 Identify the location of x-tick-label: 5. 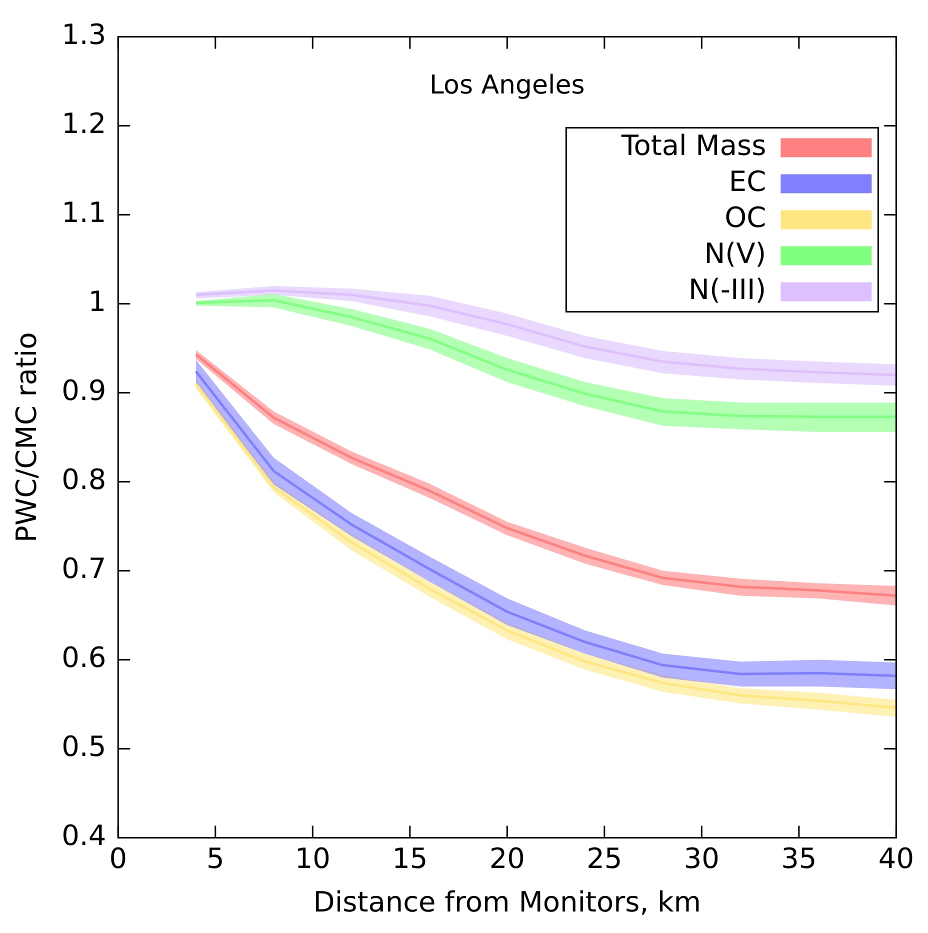
(215, 858).